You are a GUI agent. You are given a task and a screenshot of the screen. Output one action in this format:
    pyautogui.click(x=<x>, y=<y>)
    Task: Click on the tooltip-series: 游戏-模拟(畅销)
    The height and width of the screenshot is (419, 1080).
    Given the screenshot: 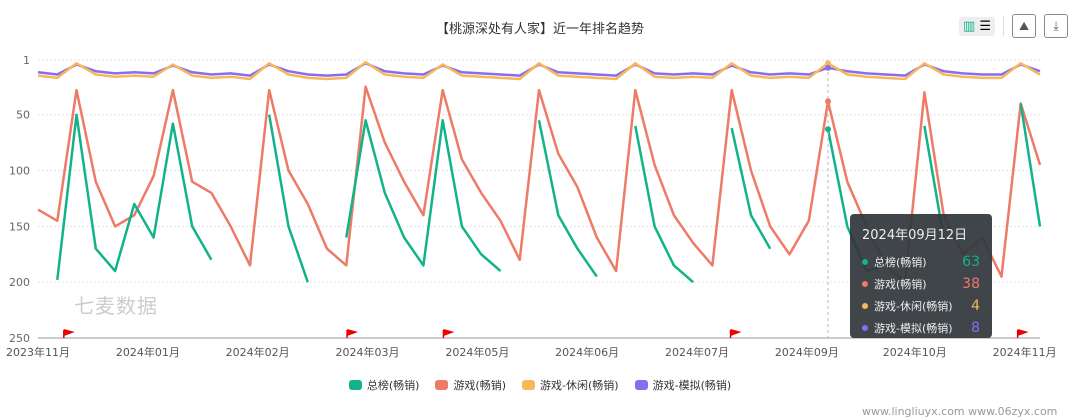 What is the action you would take?
    pyautogui.click(x=913, y=328)
    